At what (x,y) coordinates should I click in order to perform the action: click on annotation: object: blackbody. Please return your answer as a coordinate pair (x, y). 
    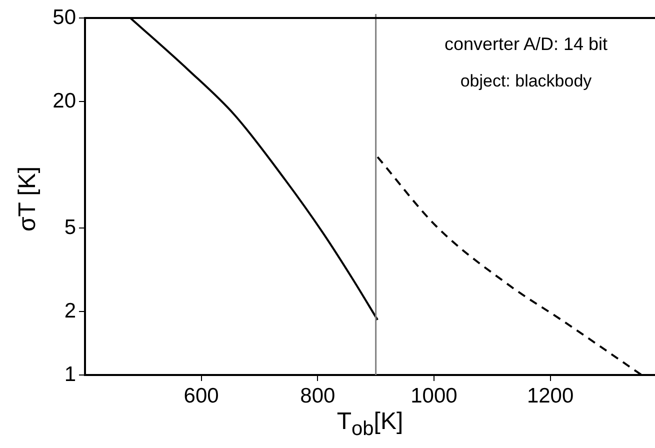
    Looking at the image, I should click on (526, 81).